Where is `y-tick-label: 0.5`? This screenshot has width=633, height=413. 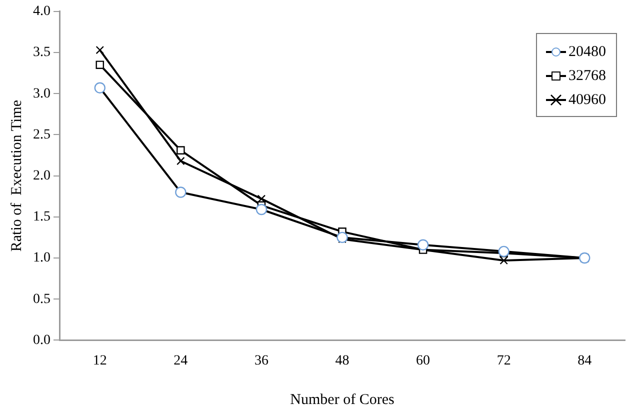
y-tick-label: 0.5 is located at coordinates (41, 299).